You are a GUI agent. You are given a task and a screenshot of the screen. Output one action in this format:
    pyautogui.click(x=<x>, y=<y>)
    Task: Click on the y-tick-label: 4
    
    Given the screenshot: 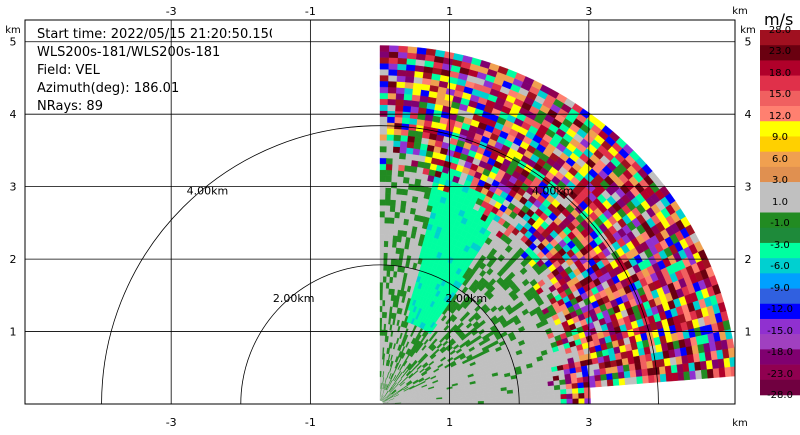 What is the action you would take?
    pyautogui.click(x=748, y=114)
    